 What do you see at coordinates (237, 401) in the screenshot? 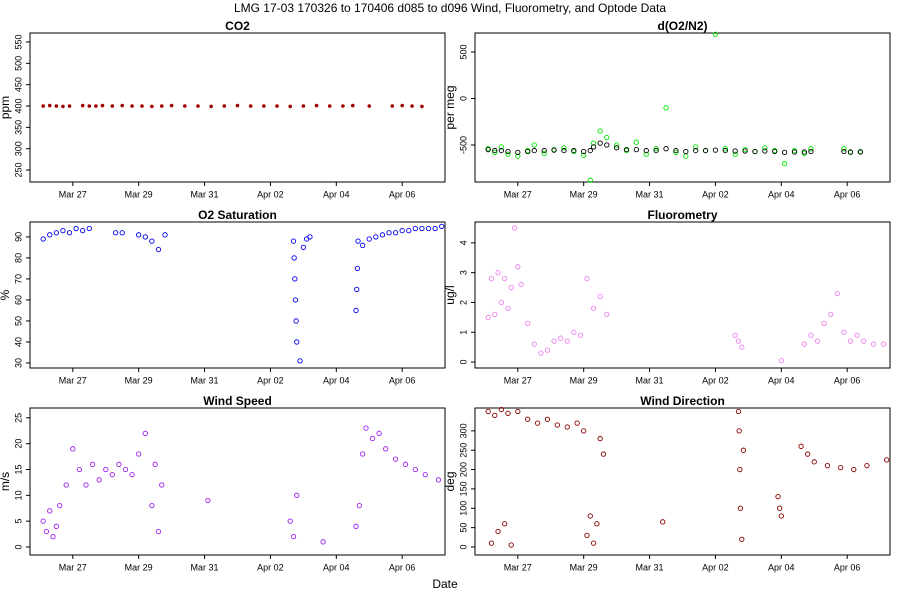
I see `panel-title: Wind Speed` at bounding box center [237, 401].